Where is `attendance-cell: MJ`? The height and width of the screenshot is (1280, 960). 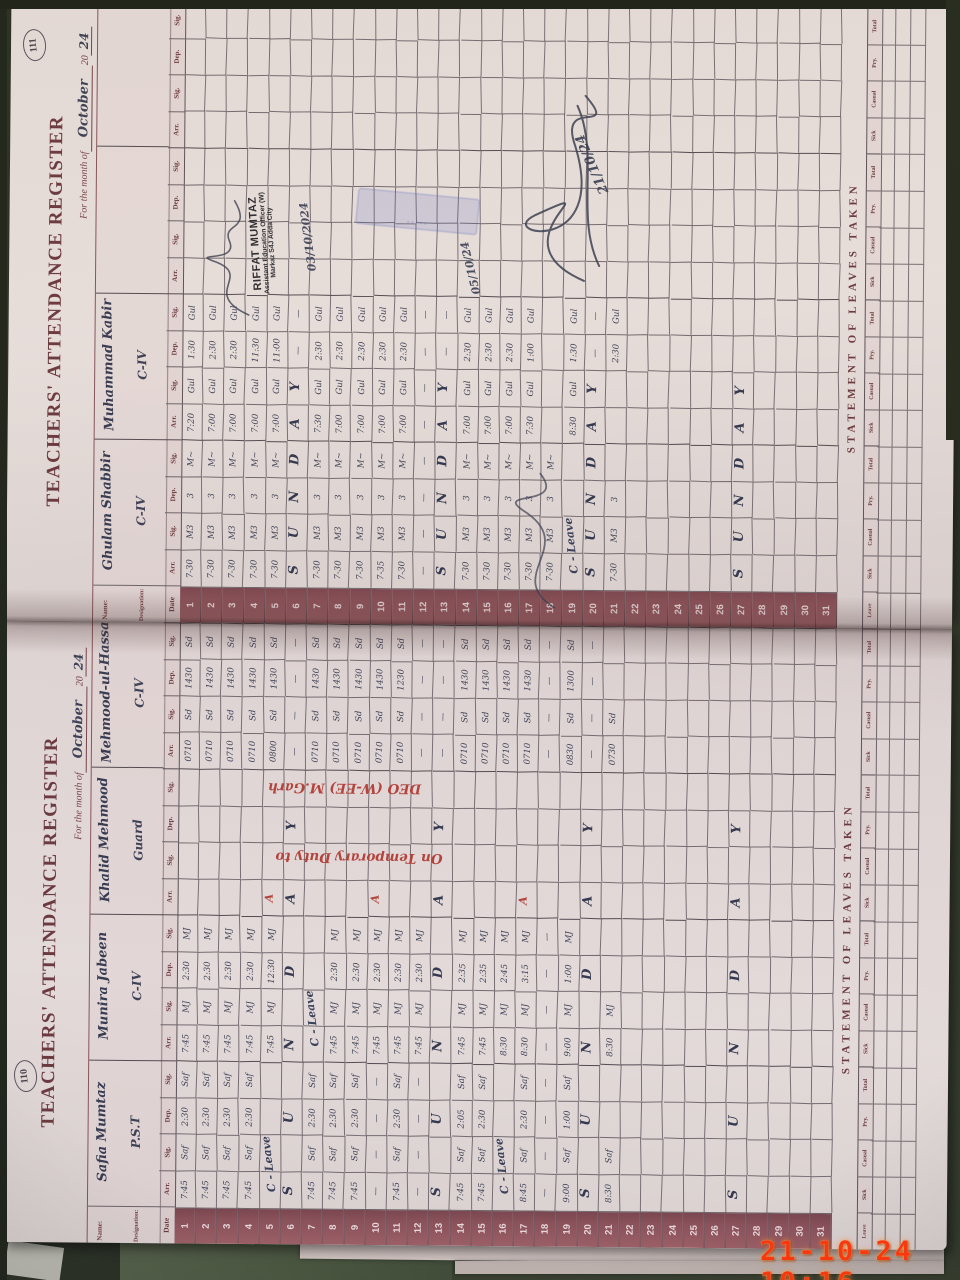 attendance-cell: MJ is located at coordinates (336, 935).